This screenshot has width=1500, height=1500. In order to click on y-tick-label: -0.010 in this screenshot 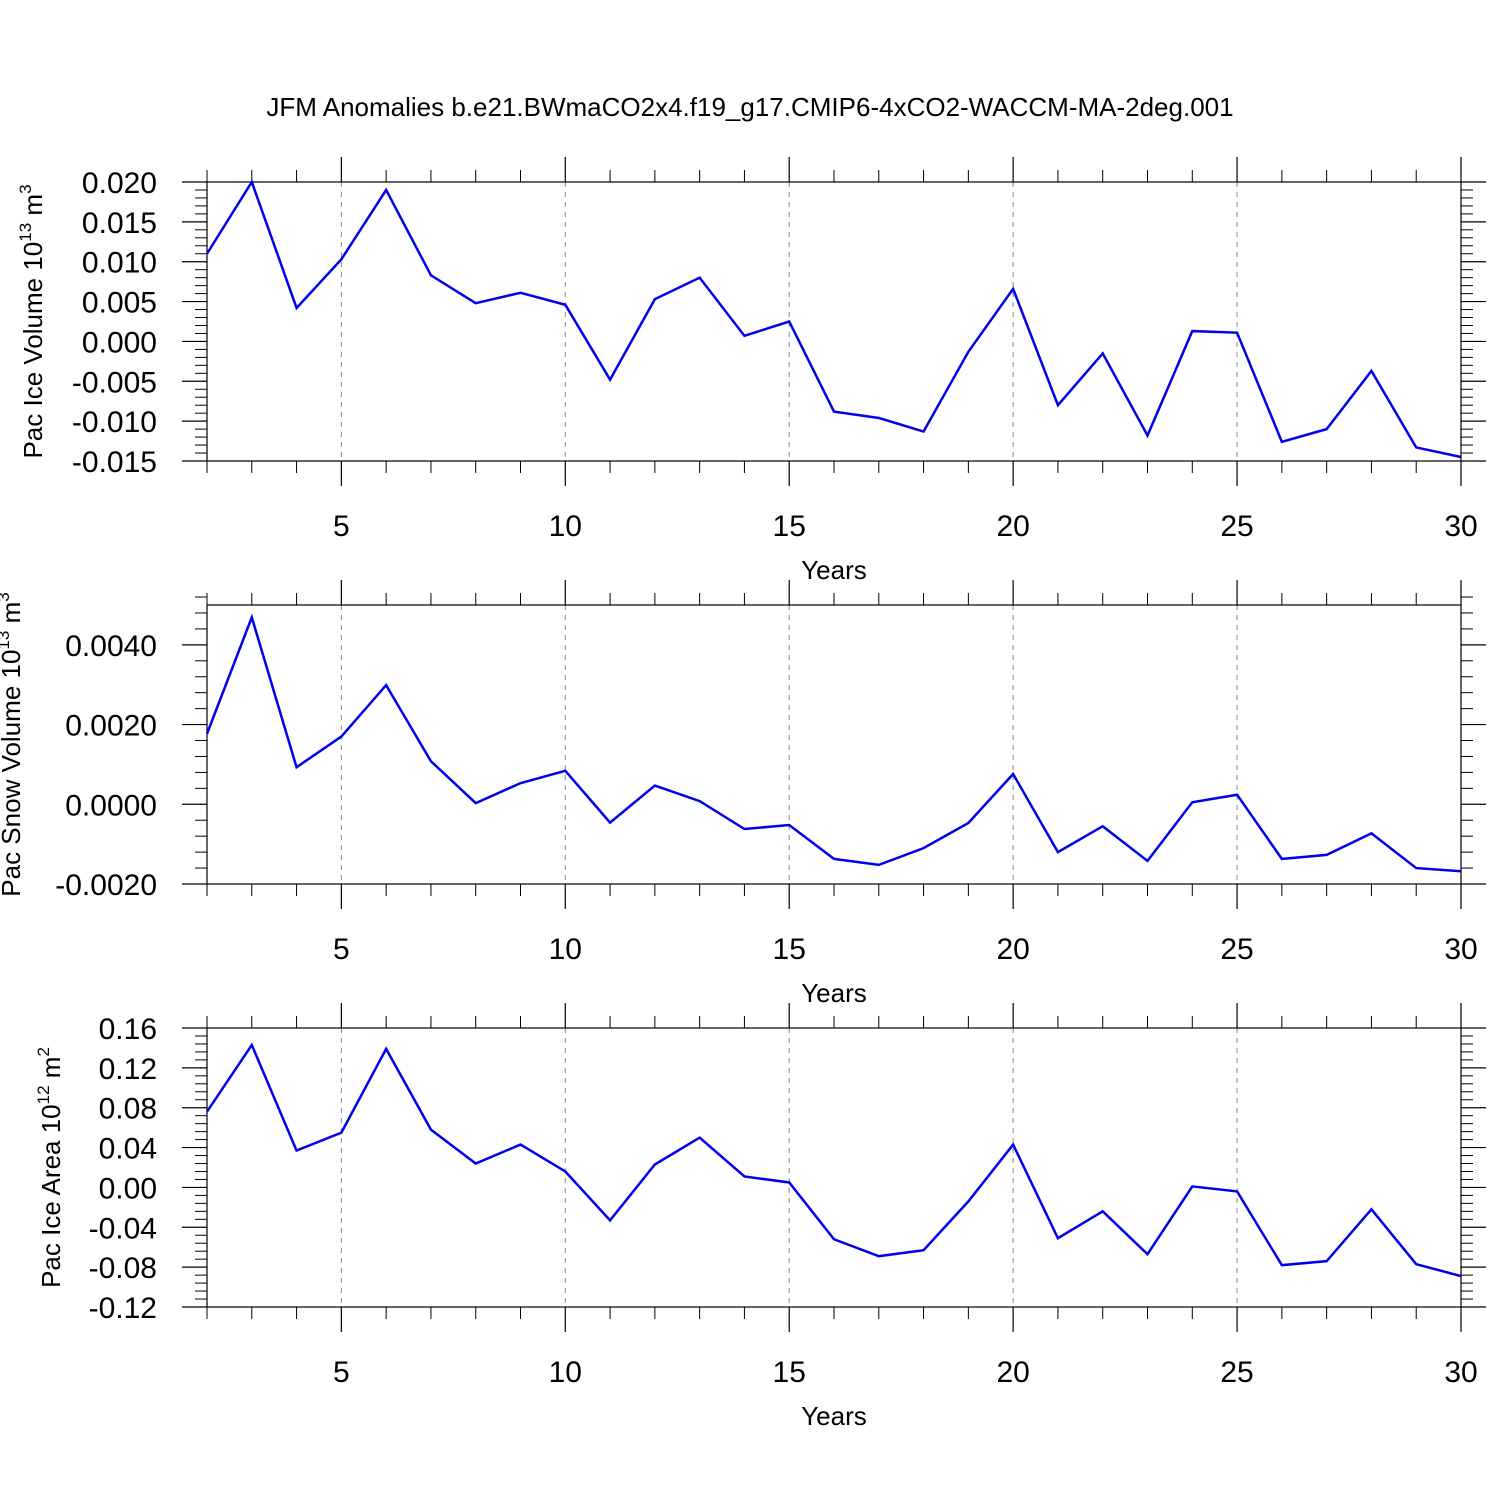, I will do `click(114, 422)`.